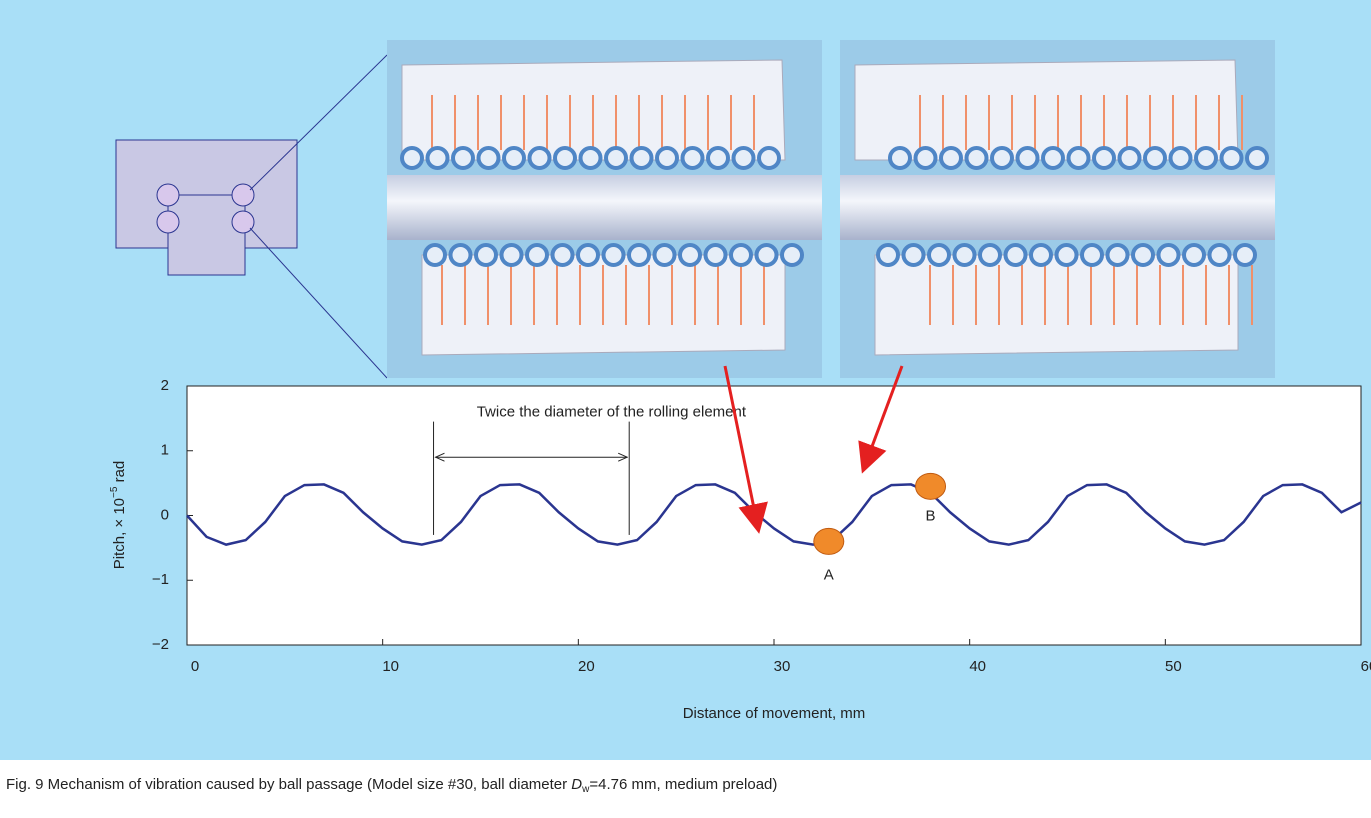 Image resolution: width=1371 pixels, height=818 pixels. I want to click on y-tick-label: 1, so click(165, 450).